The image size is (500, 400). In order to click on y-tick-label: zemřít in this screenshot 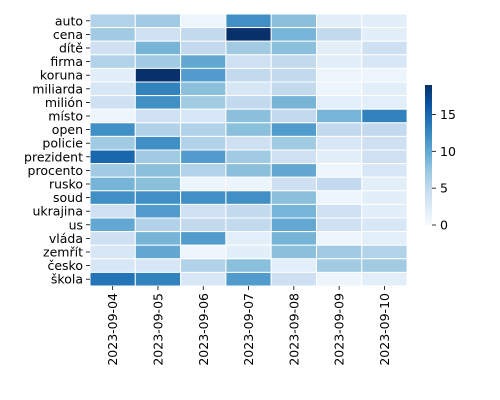, I will do `click(63, 252)`.